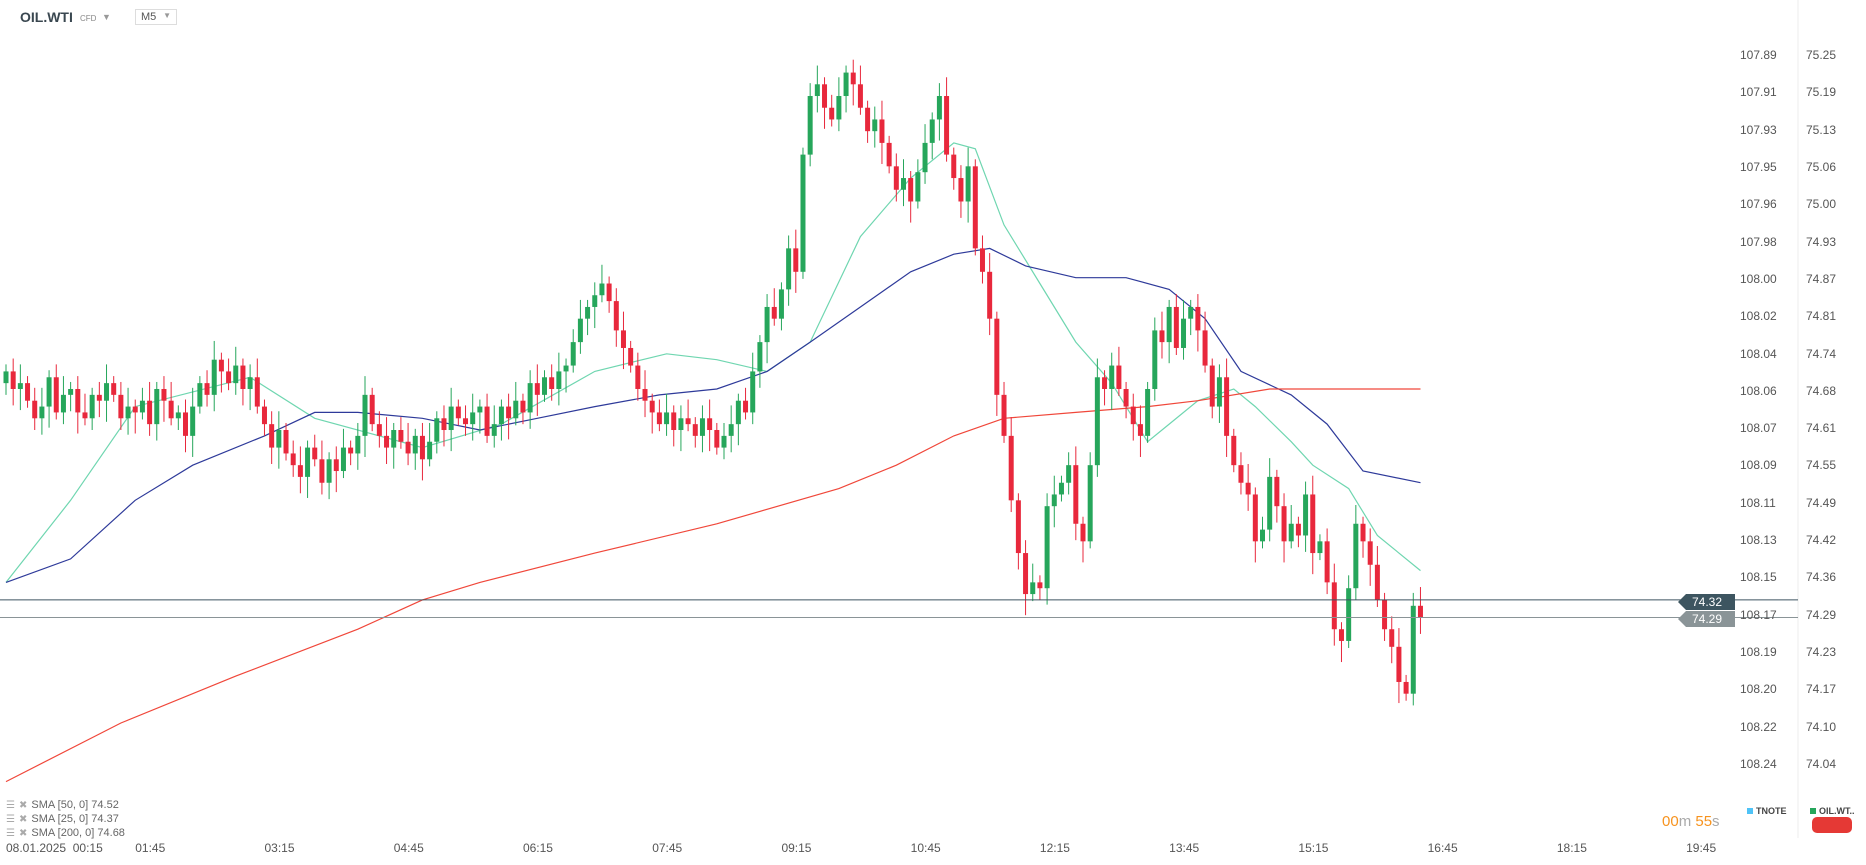 Image resolution: width=1866 pixels, height=865 pixels. I want to click on symbol-dropdown-caret-icon: ▼, so click(106, 17).